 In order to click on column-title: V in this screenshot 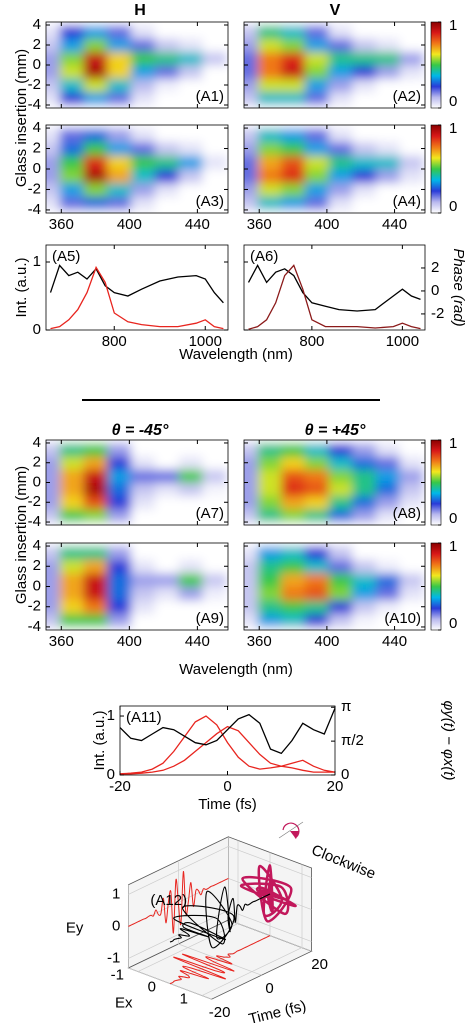, I will do `click(335, 10)`.